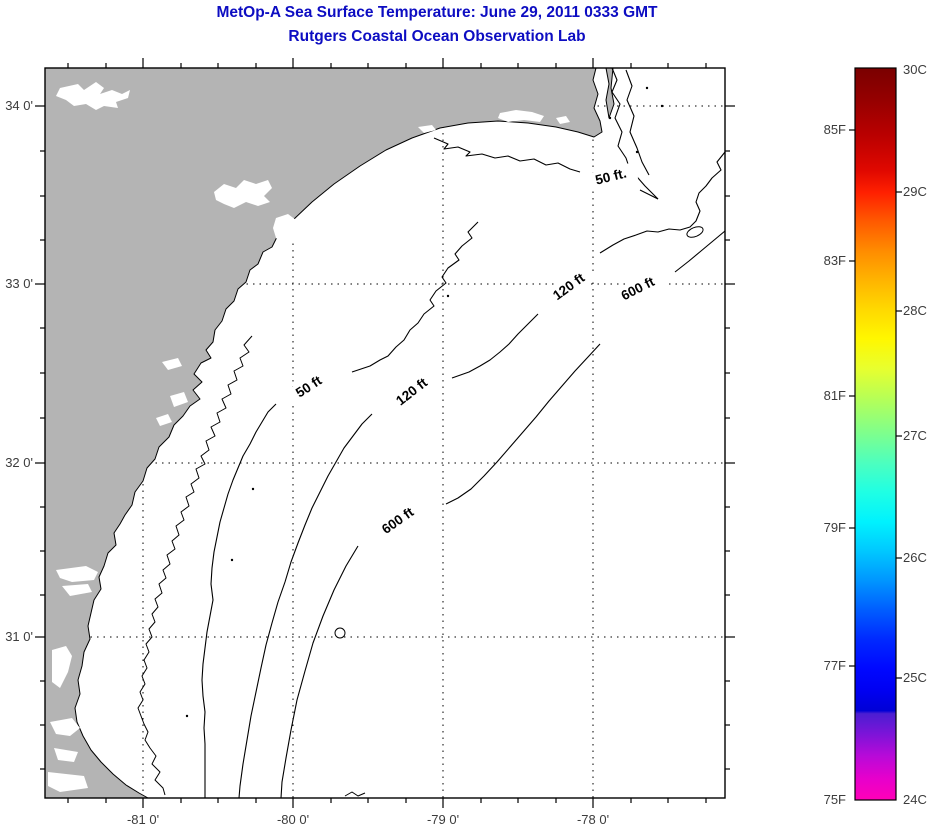 This screenshot has width=936, height=832. Describe the element at coordinates (915, 557) in the screenshot. I see `celsius-label: 26C` at that location.